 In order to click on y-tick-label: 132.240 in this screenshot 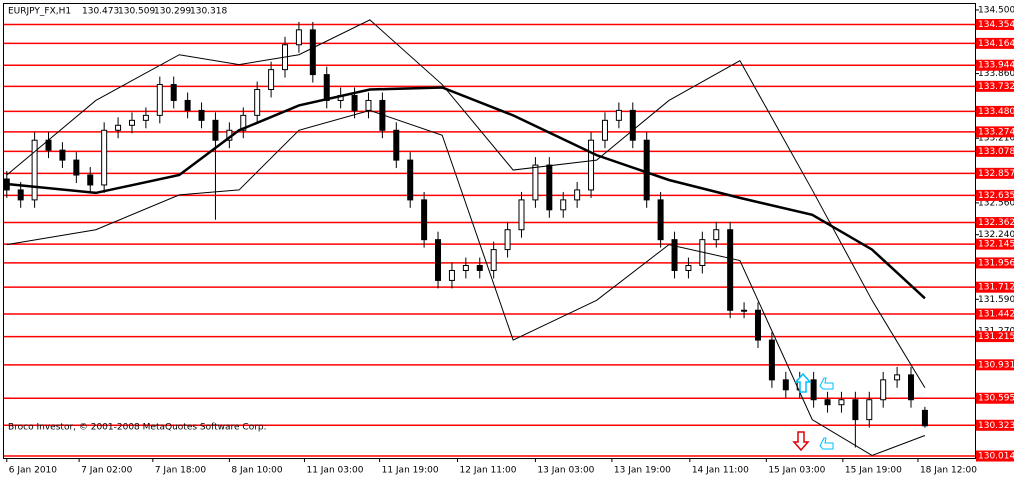, I will do `click(996, 235)`.